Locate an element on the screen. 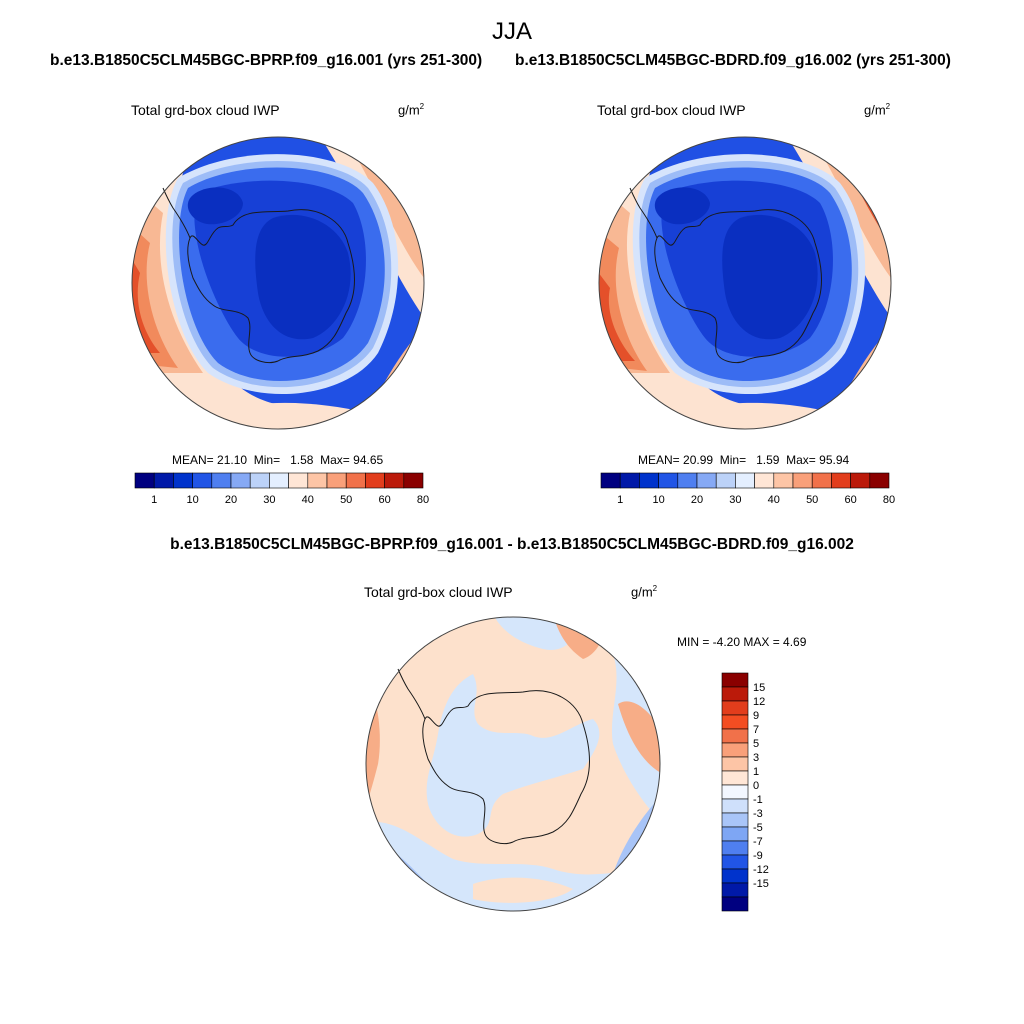 The image size is (1024, 1024). stats-left: MEAN= 21.10 Min= 1.58 Max= 94.65 is located at coordinates (278, 460).